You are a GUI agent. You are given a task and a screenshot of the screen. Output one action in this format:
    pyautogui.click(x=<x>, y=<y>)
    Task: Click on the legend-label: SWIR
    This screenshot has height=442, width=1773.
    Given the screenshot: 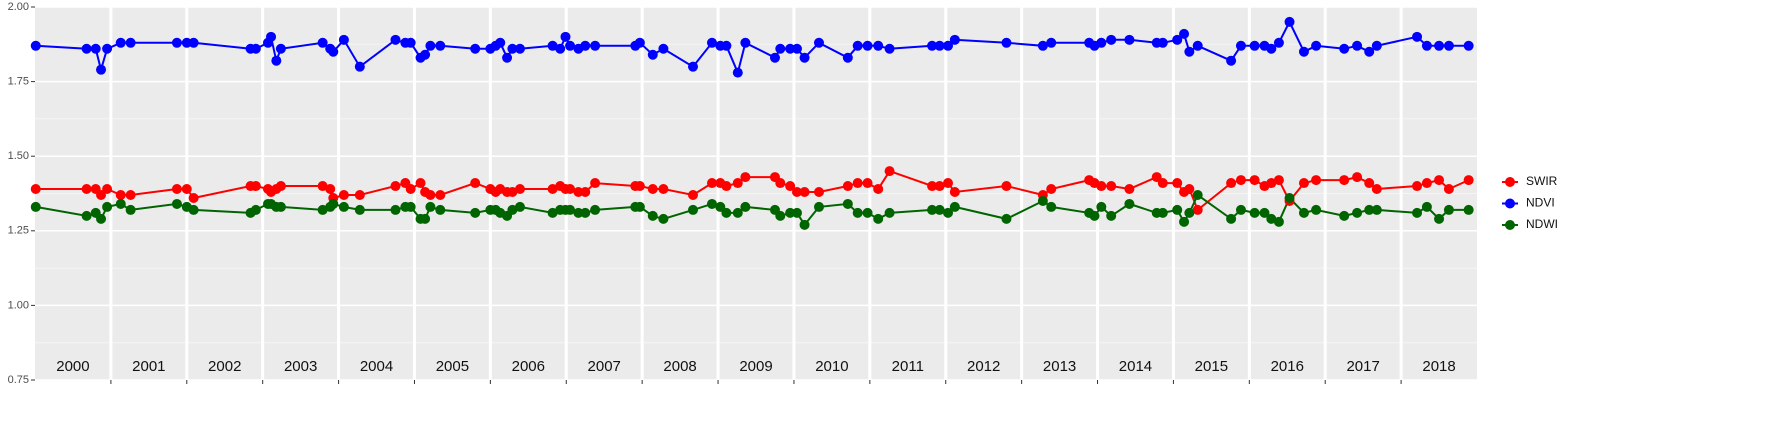 What is the action you would take?
    pyautogui.click(x=1542, y=181)
    